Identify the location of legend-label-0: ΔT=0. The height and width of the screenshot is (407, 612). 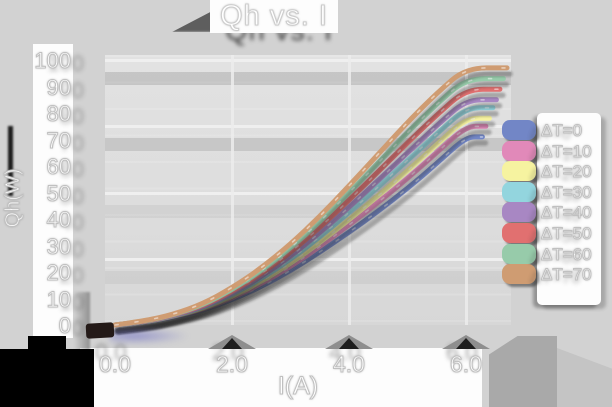
(562, 131).